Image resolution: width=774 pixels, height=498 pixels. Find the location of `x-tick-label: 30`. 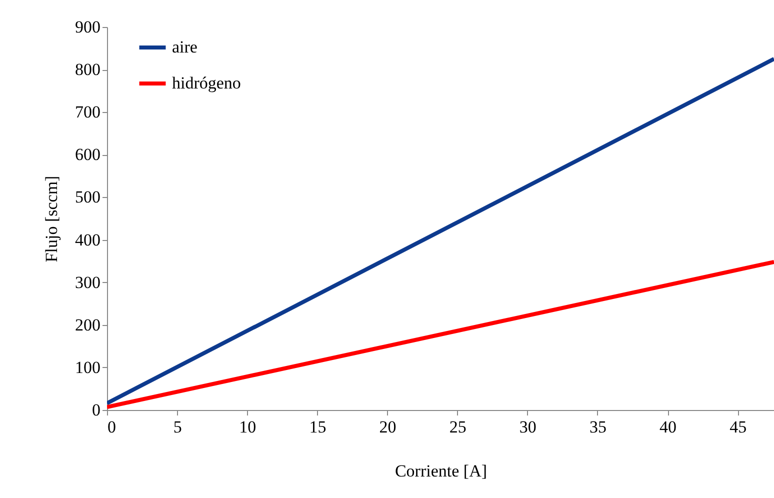

x-tick-label: 30 is located at coordinates (527, 427).